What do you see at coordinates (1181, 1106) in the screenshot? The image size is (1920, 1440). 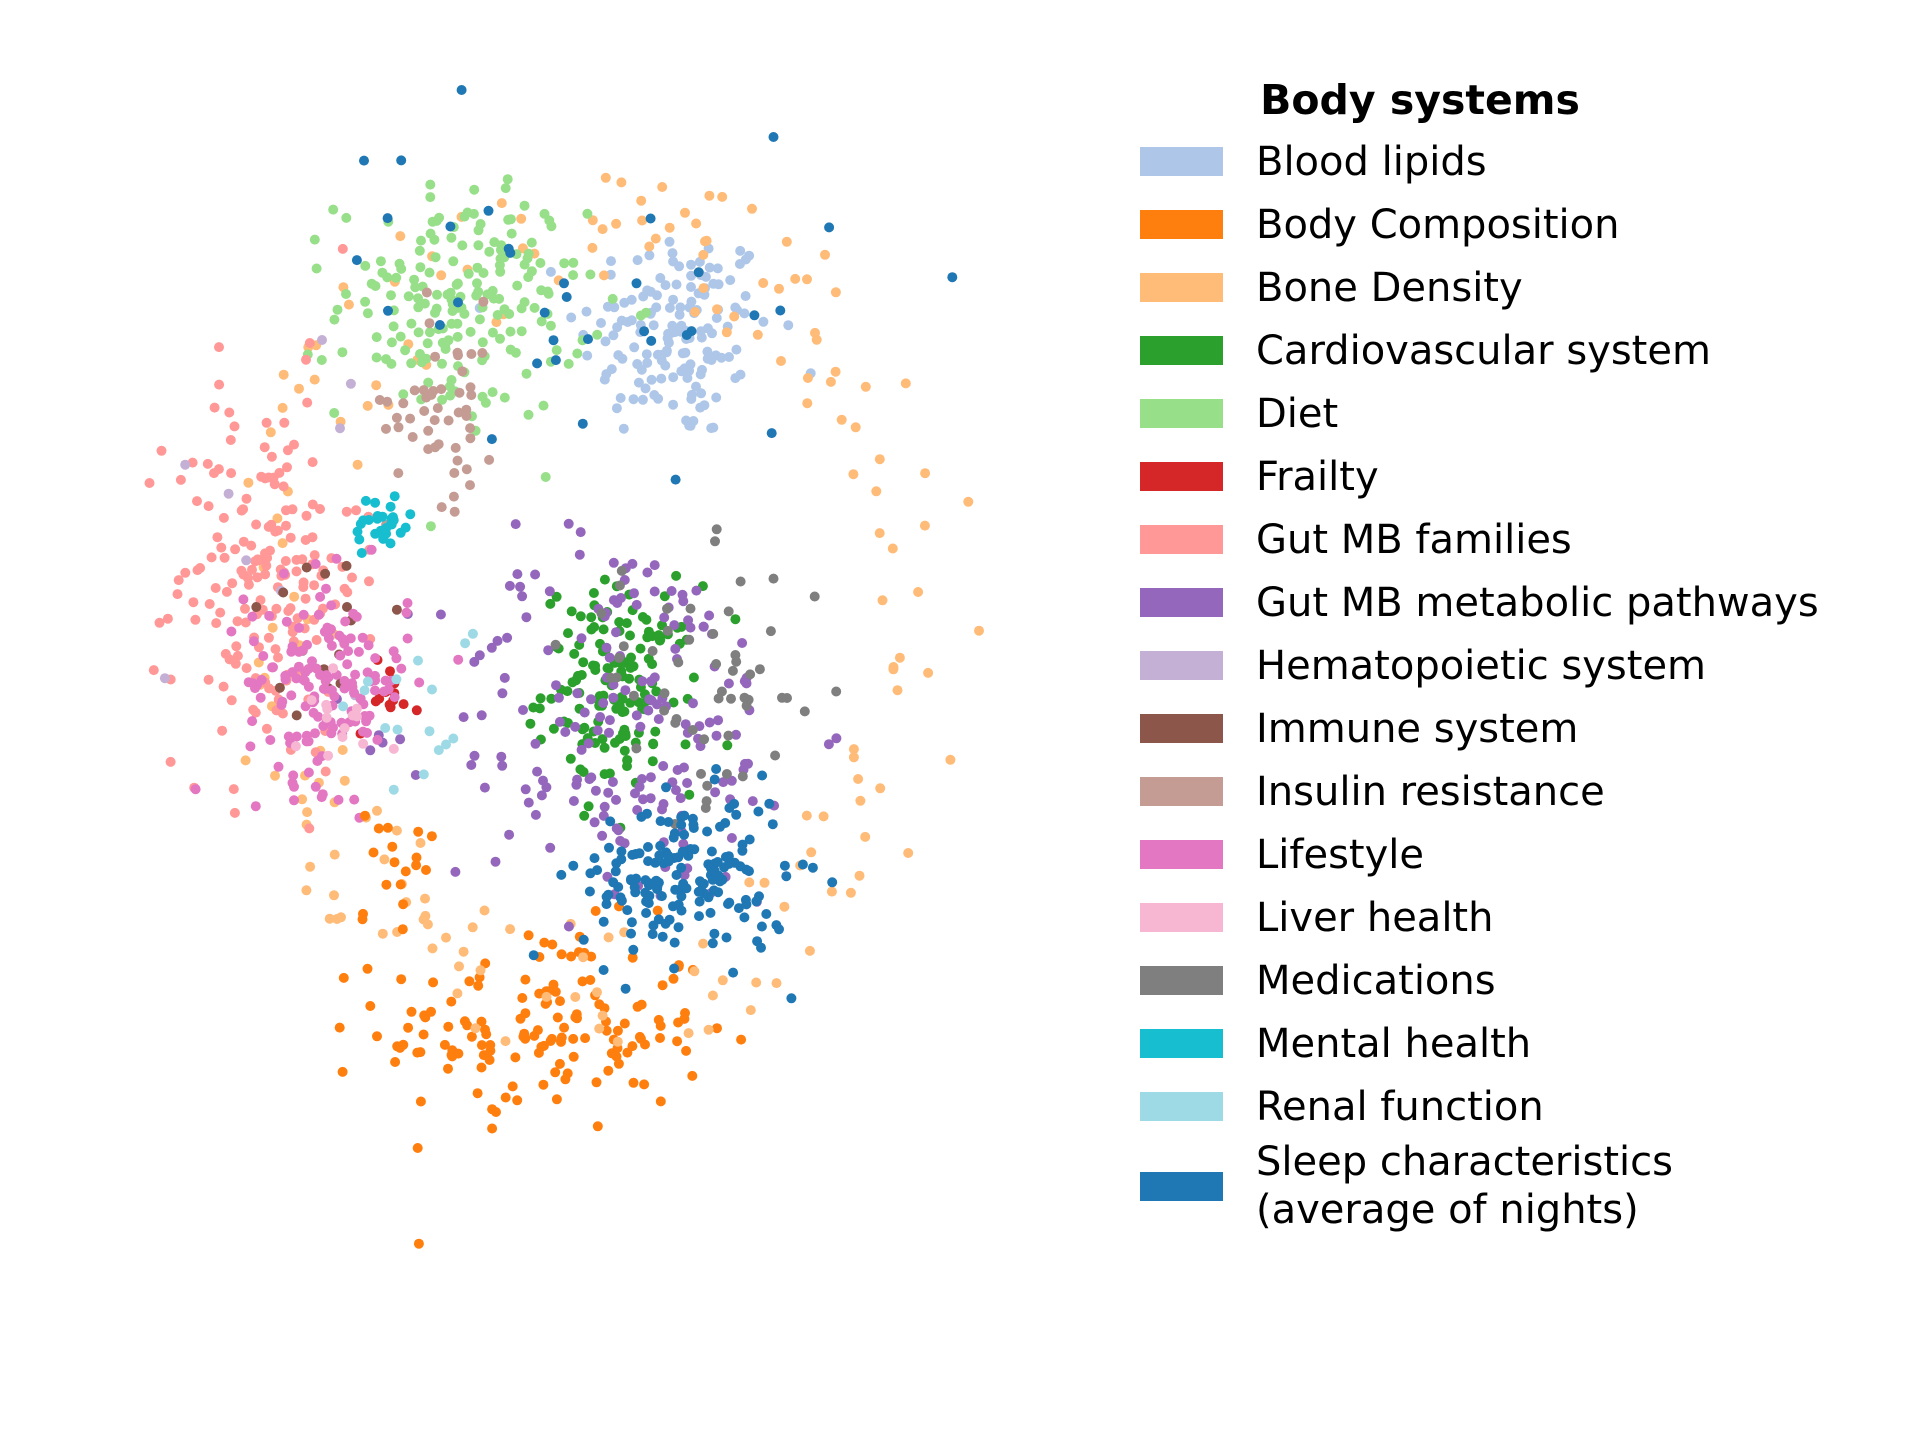 I see `legend-swatch` at bounding box center [1181, 1106].